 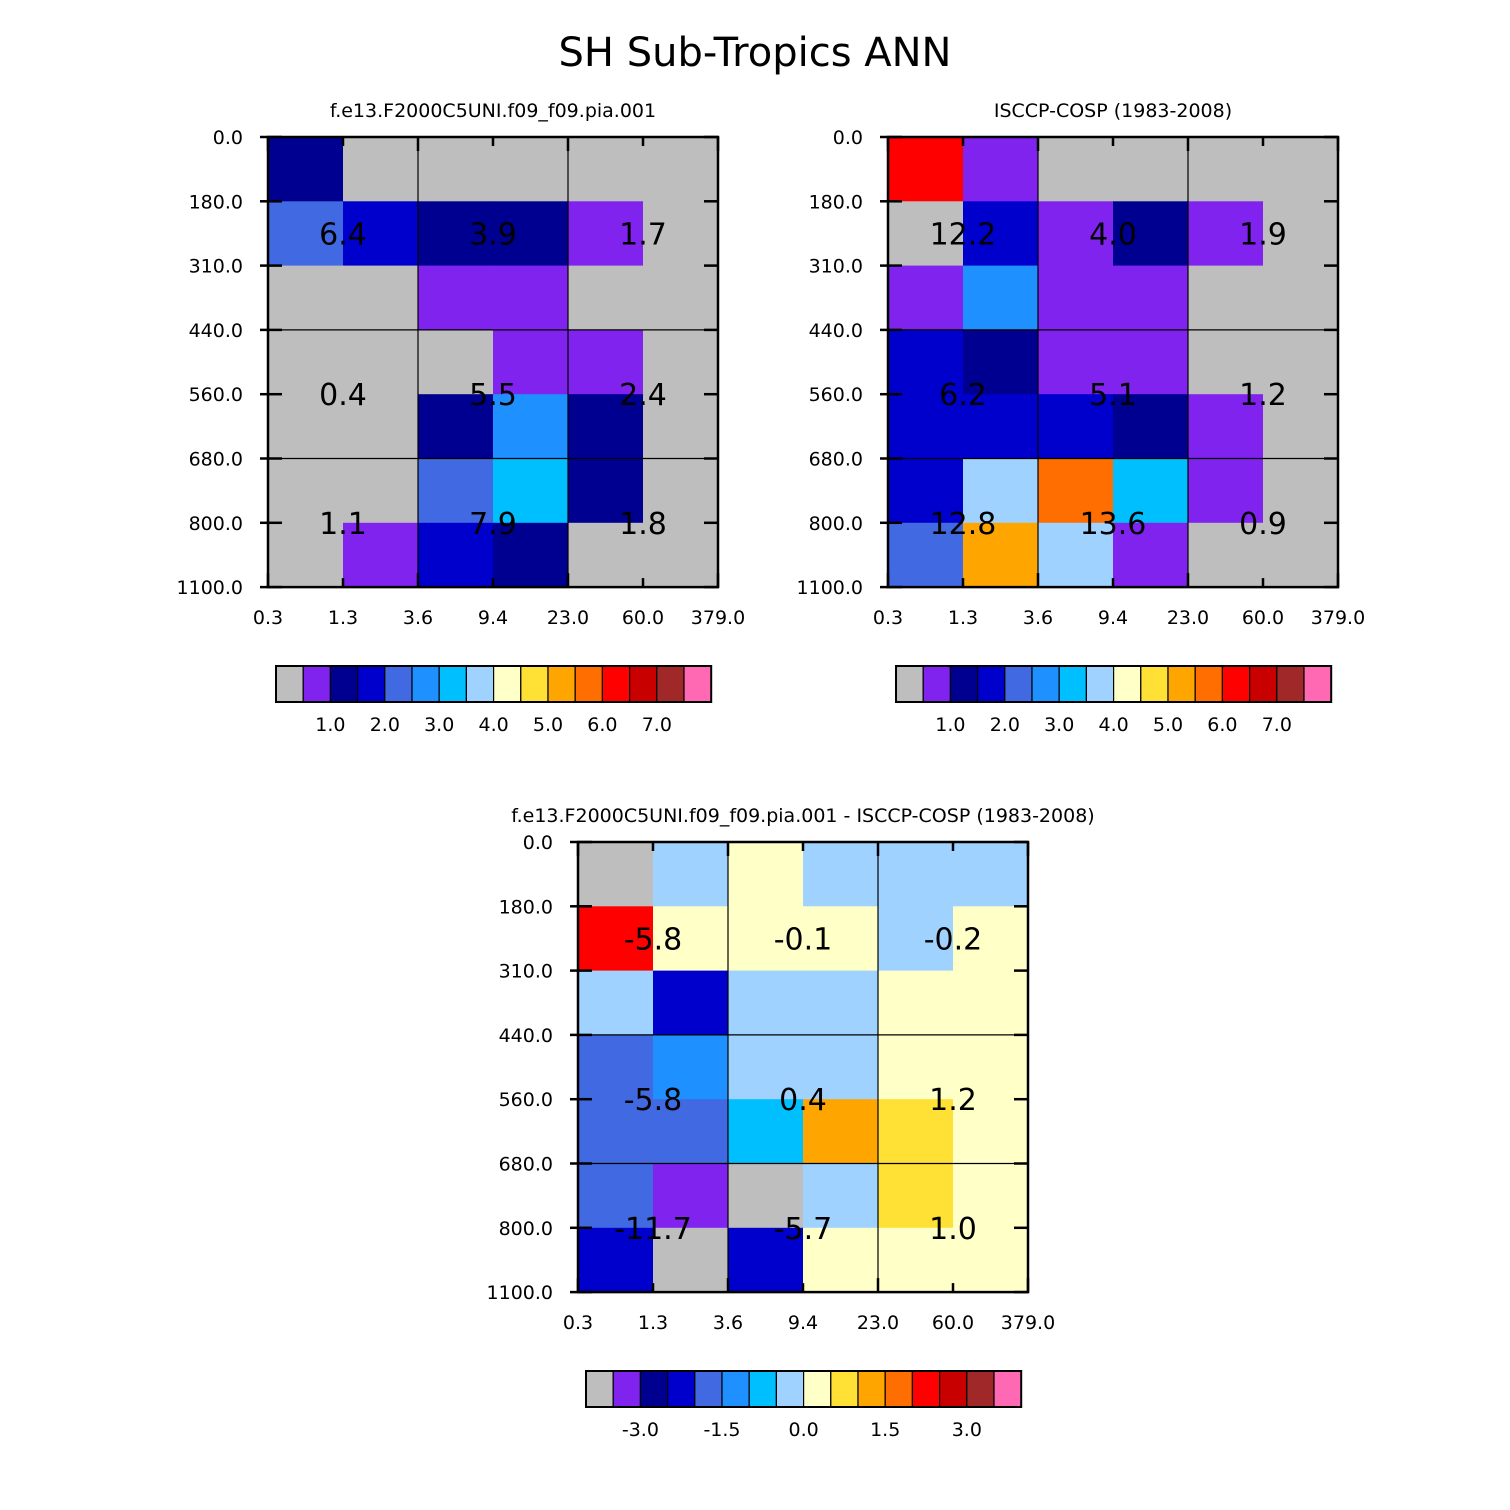 I want to click on colorbar-label: 6.0, so click(x=602, y=725).